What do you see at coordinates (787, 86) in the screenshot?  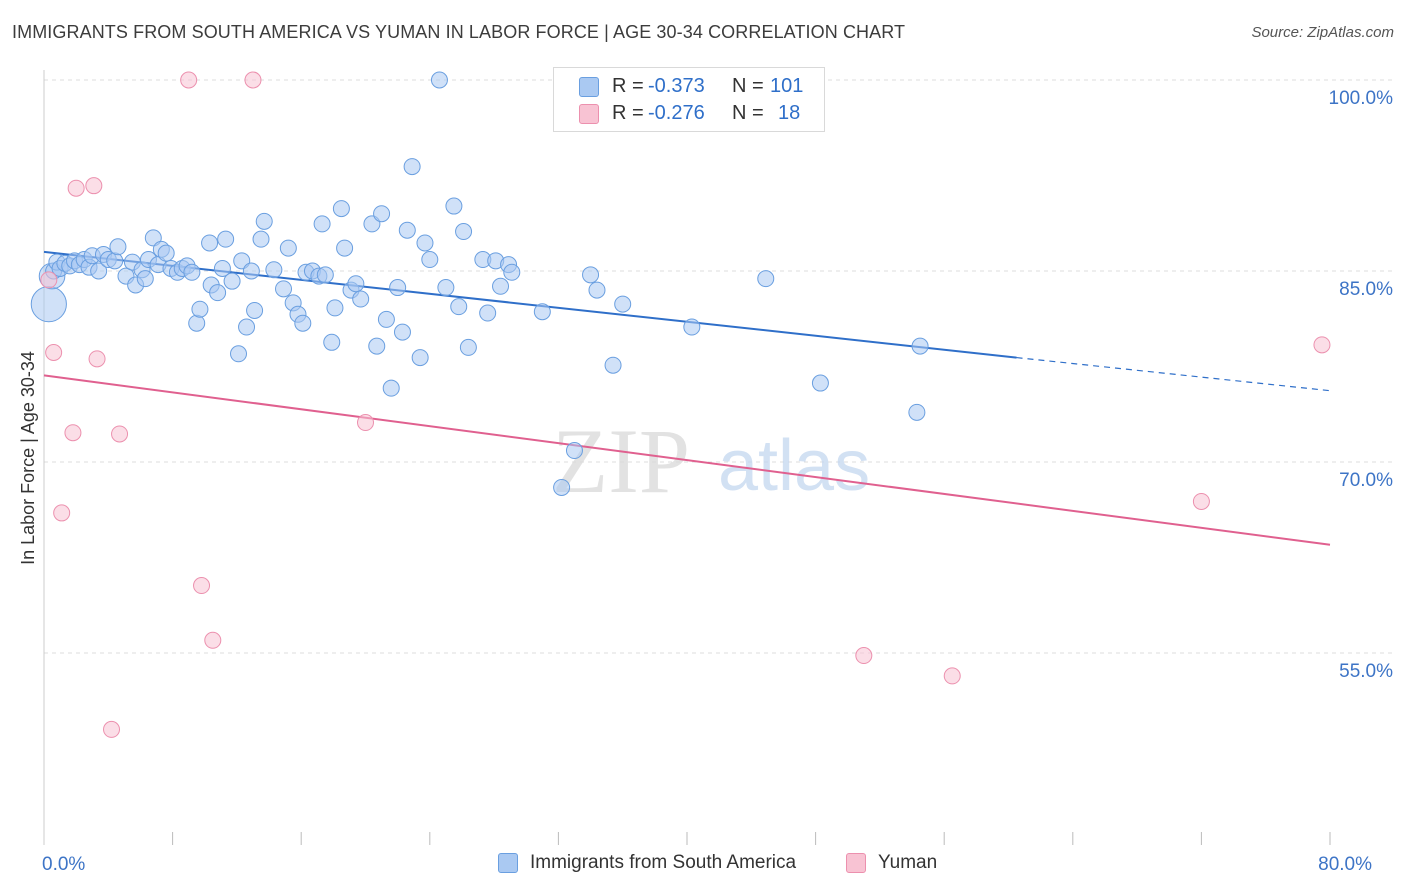 I see `n-value: 101` at bounding box center [787, 86].